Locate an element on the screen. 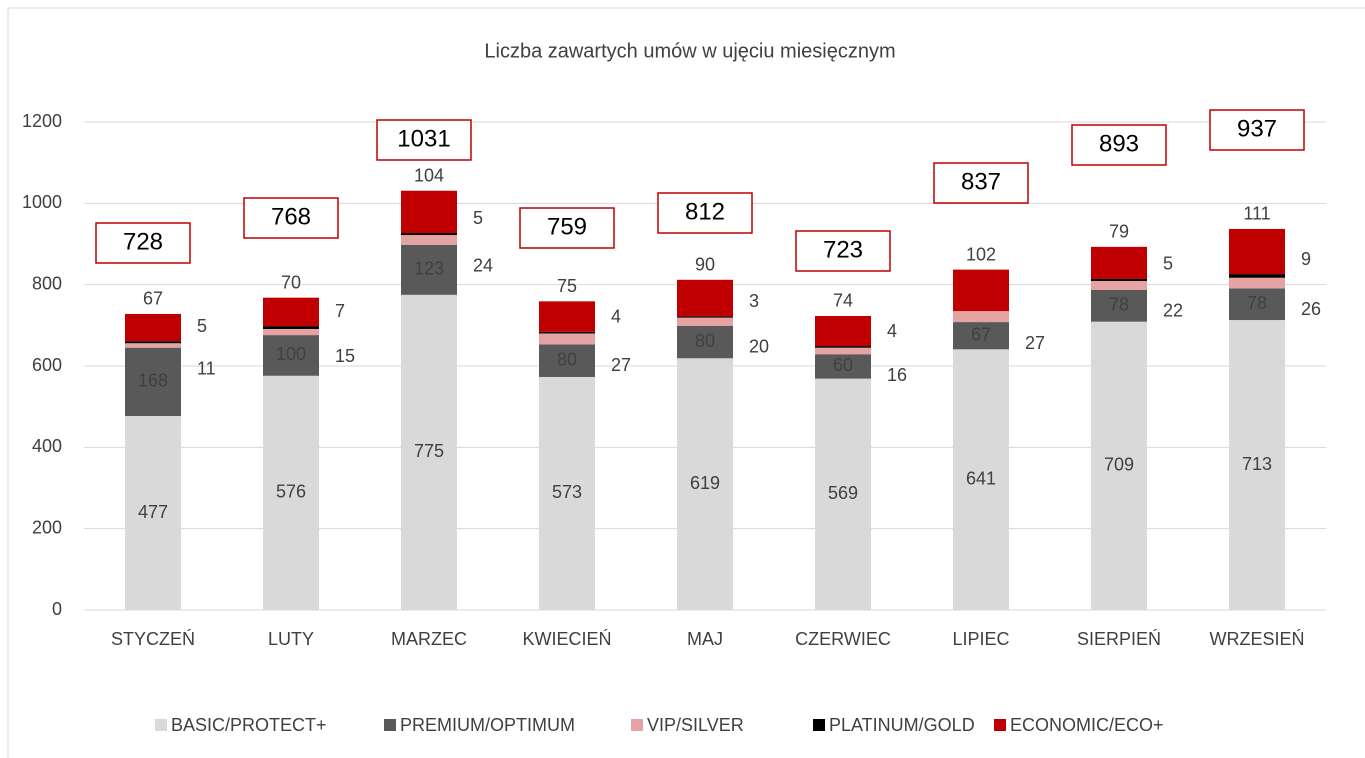 Image resolution: width=1365 pixels, height=758 pixels. total-label: 837 is located at coordinates (981, 181).